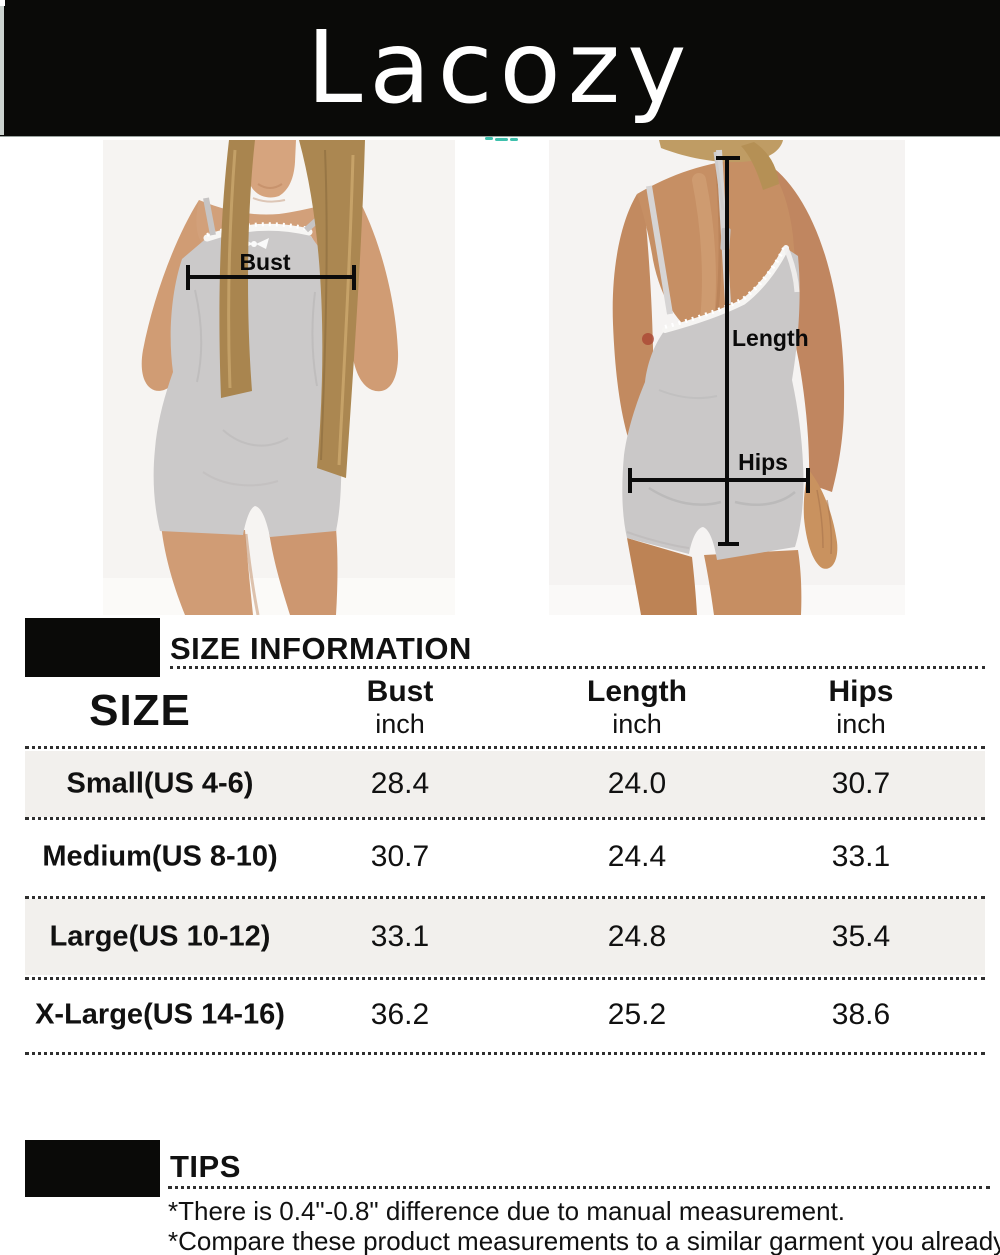  I want to click on hips-value: 30.7, so click(861, 783).